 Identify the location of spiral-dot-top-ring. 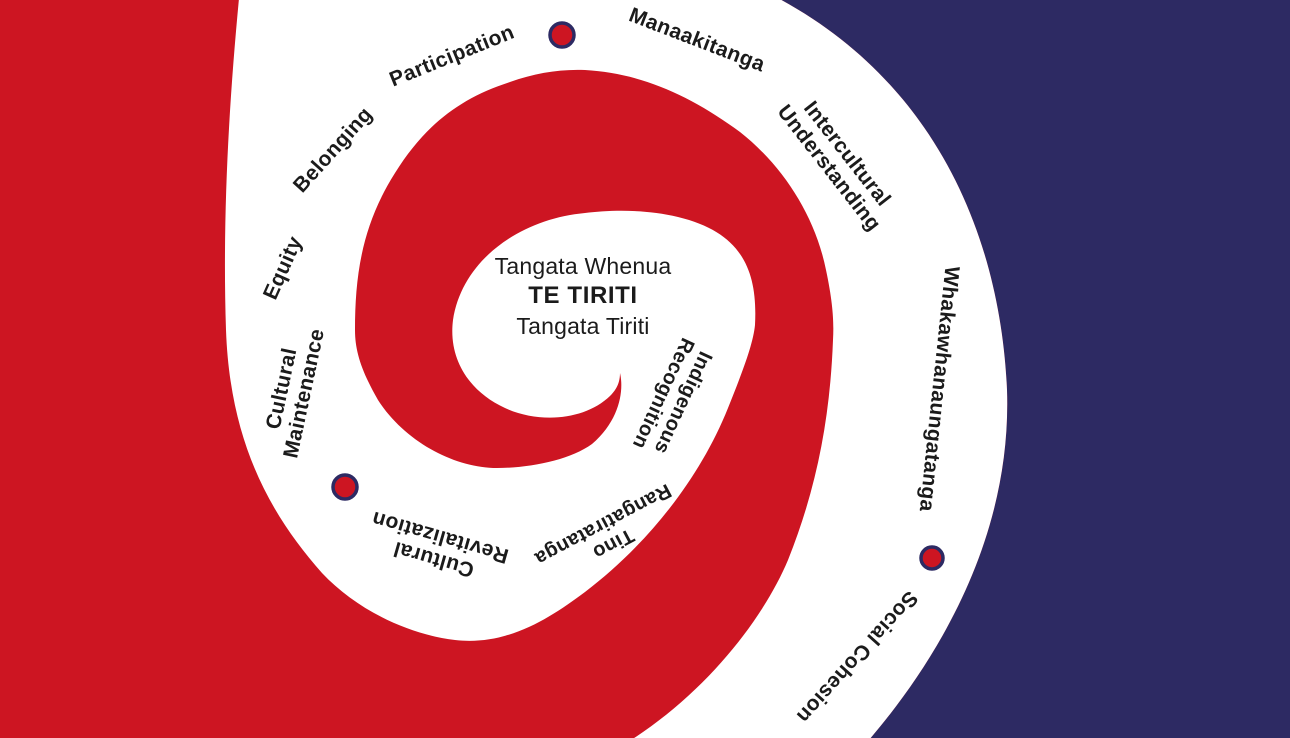
(562, 35).